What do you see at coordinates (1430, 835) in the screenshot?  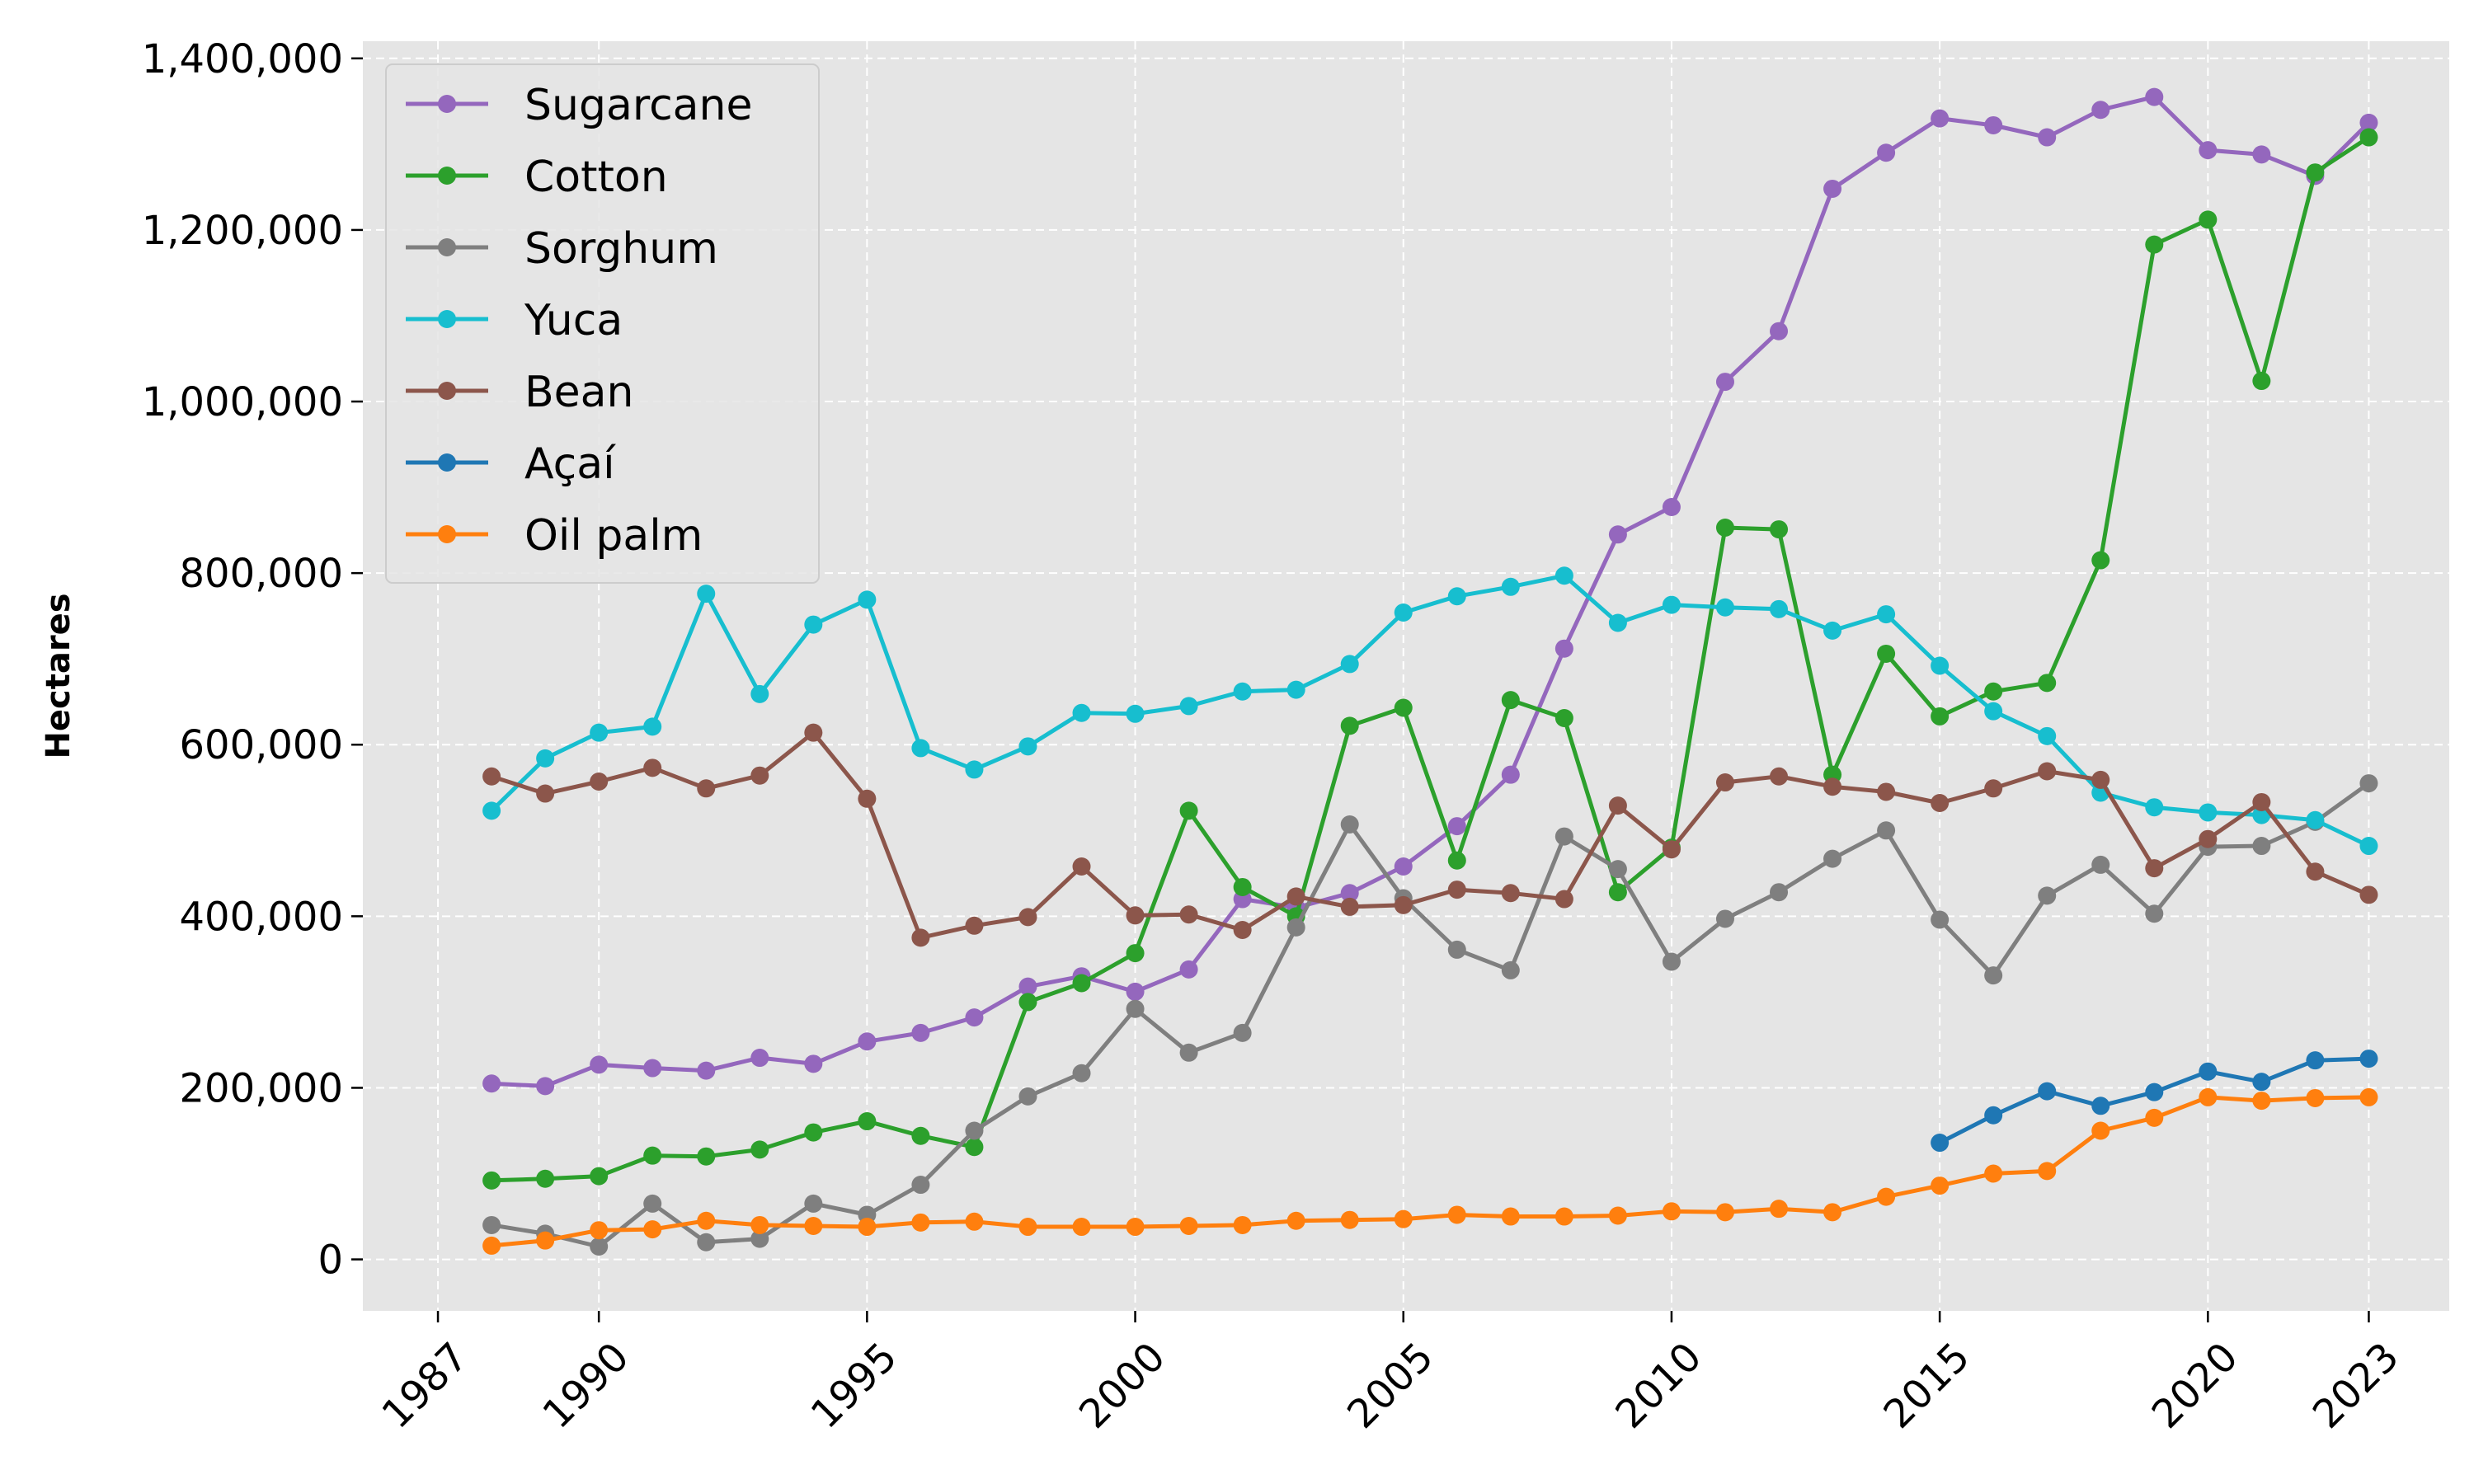 I see `series-bean` at bounding box center [1430, 835].